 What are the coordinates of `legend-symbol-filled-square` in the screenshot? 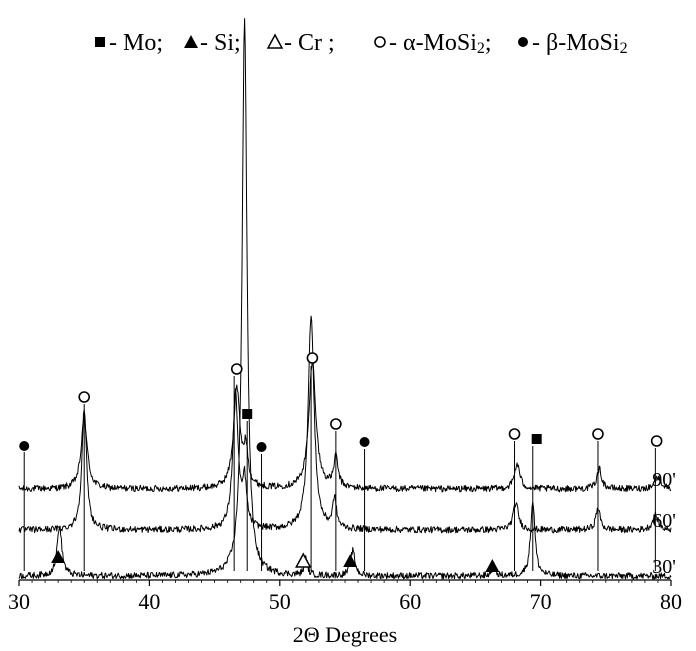 It's located at (100, 42).